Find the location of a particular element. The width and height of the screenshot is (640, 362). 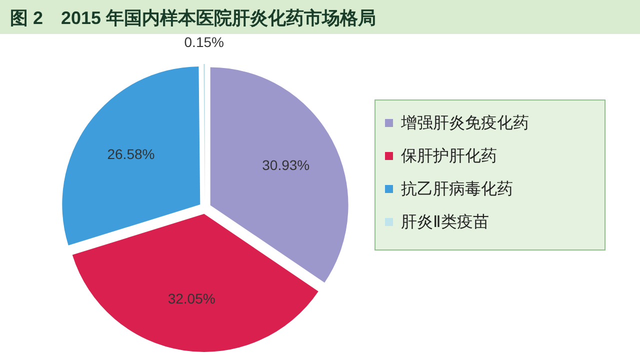

data-label: 30.93% is located at coordinates (286, 165).